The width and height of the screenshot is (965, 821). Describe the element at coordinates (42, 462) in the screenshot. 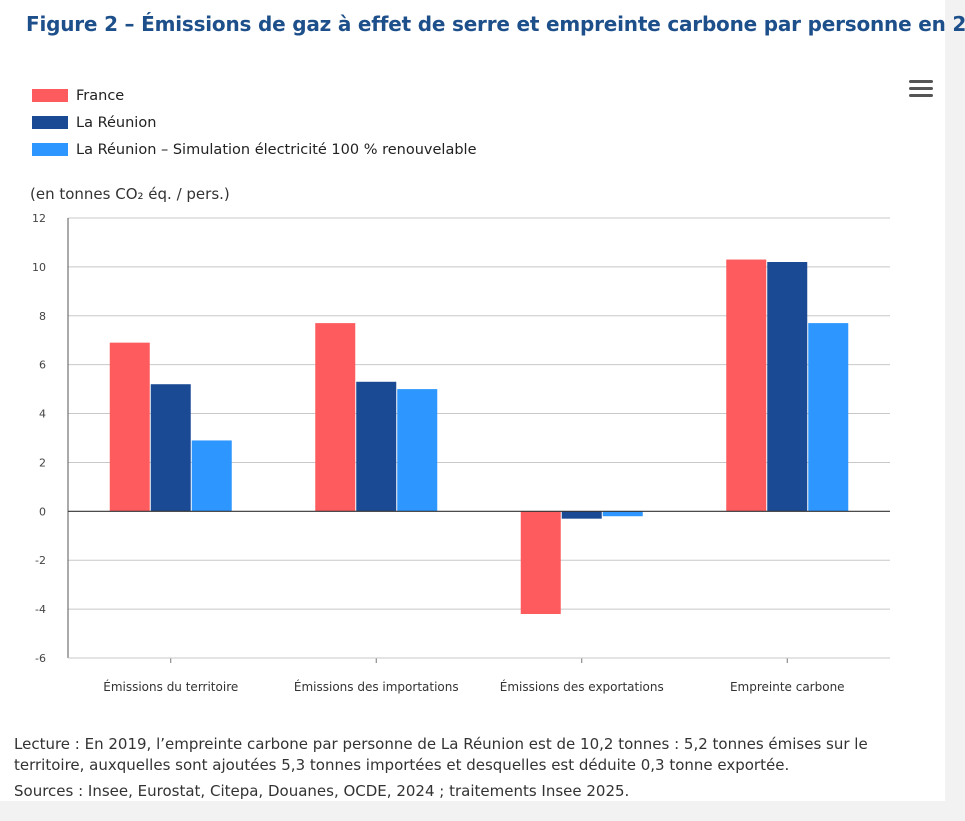

I see `y-tick-label: 2` at that location.